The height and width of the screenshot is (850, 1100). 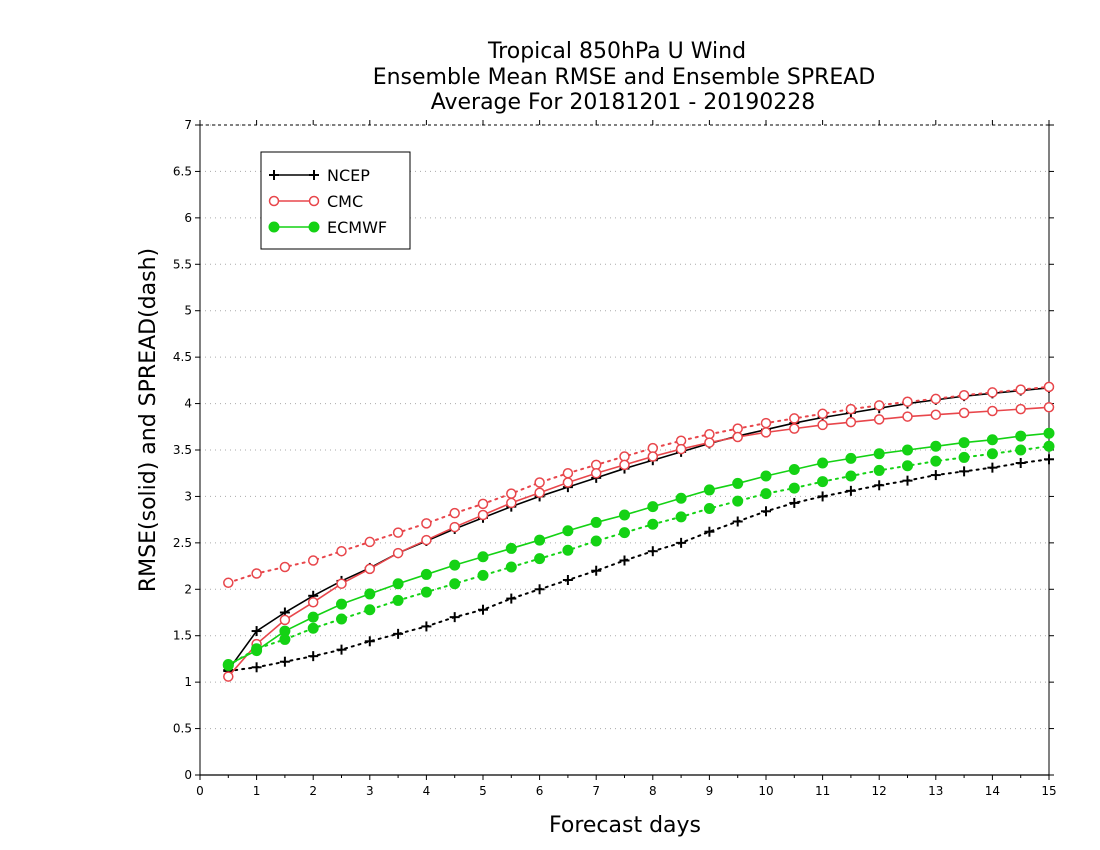 What do you see at coordinates (182, 357) in the screenshot?
I see `y-tick-label: 4.5` at bounding box center [182, 357].